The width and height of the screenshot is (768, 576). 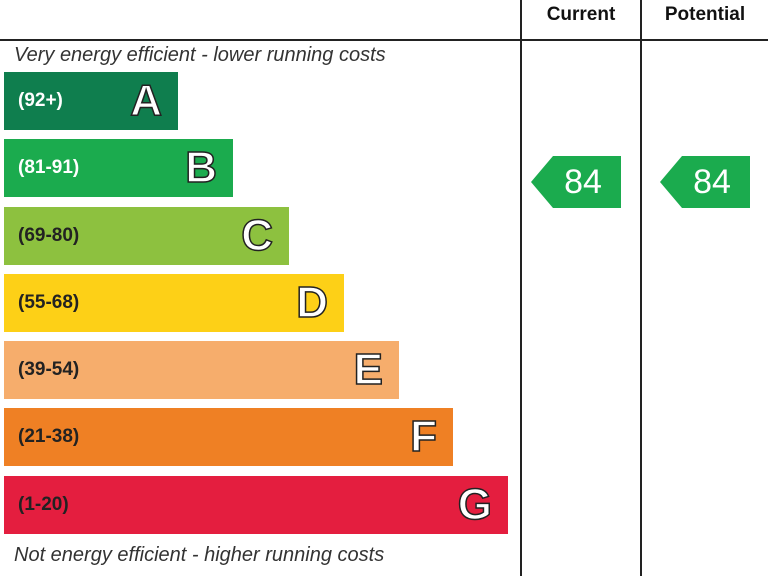 What do you see at coordinates (475, 504) in the screenshot?
I see `band-letter: G` at bounding box center [475, 504].